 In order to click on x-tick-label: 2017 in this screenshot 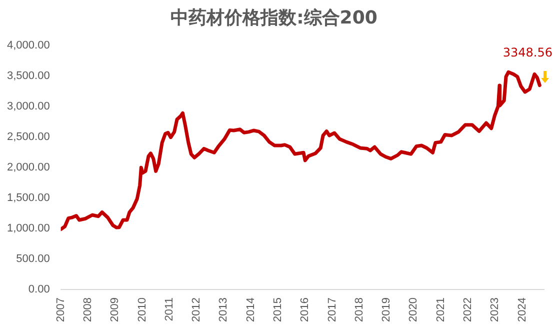, I will do `click(332, 310)`.